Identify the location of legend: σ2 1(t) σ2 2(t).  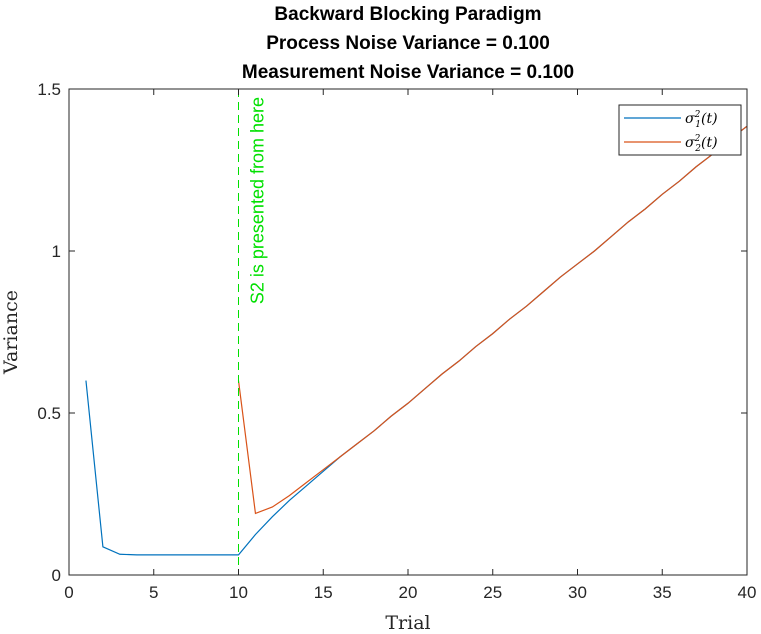
(680, 130).